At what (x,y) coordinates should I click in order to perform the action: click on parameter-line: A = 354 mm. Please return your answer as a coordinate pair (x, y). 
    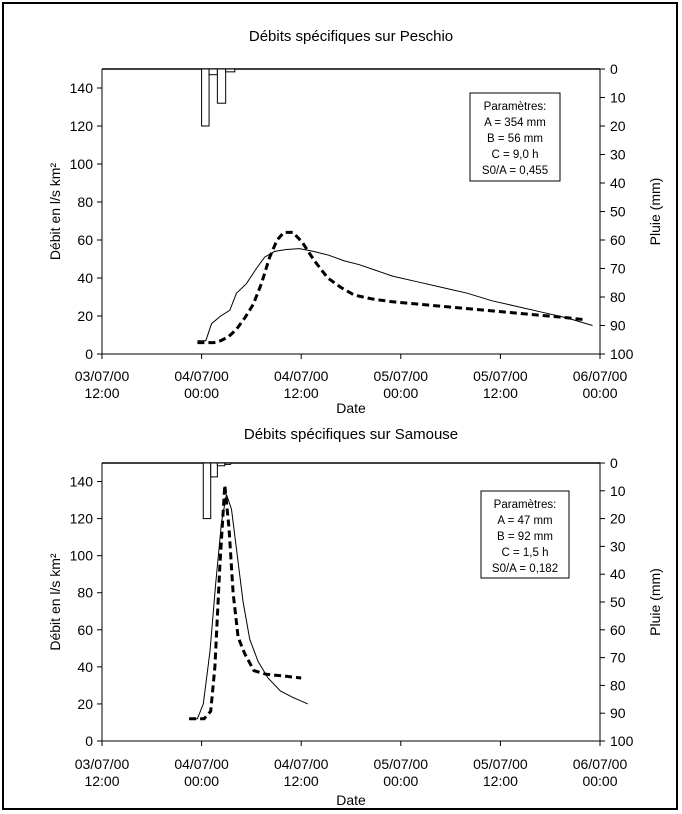
    Looking at the image, I should click on (515, 123).